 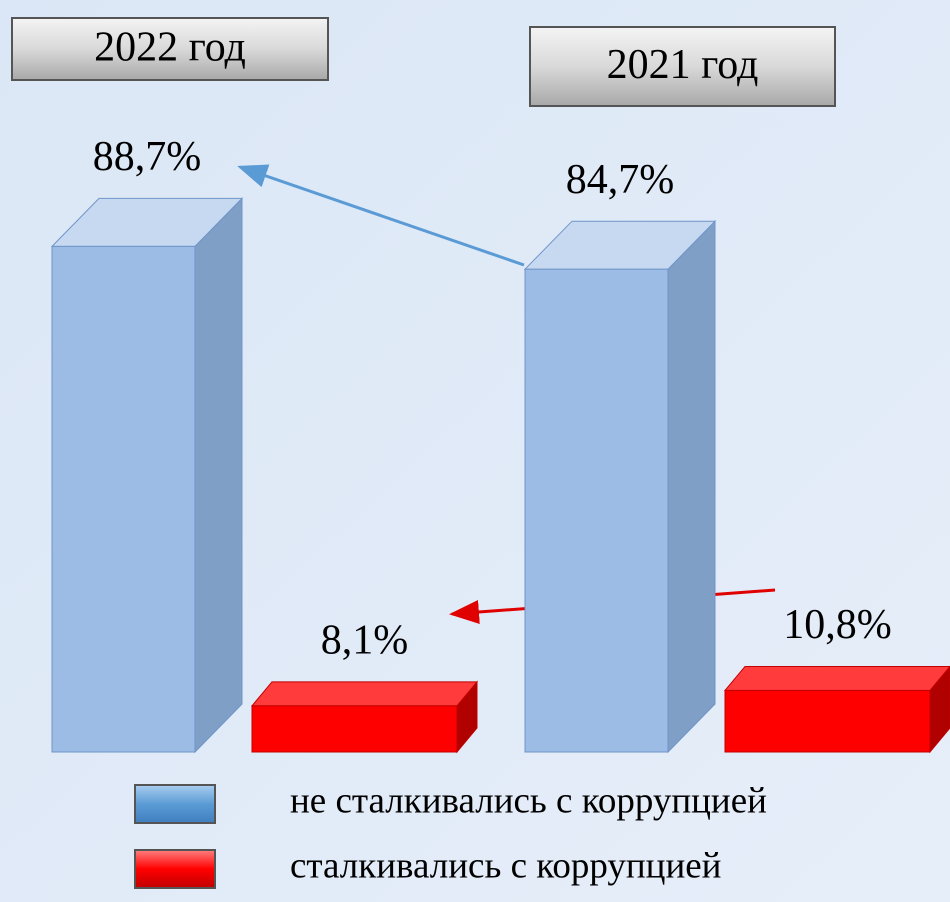 What do you see at coordinates (528, 800) in the screenshot?
I see `legend-label: не сталкивались с коррупцией` at bounding box center [528, 800].